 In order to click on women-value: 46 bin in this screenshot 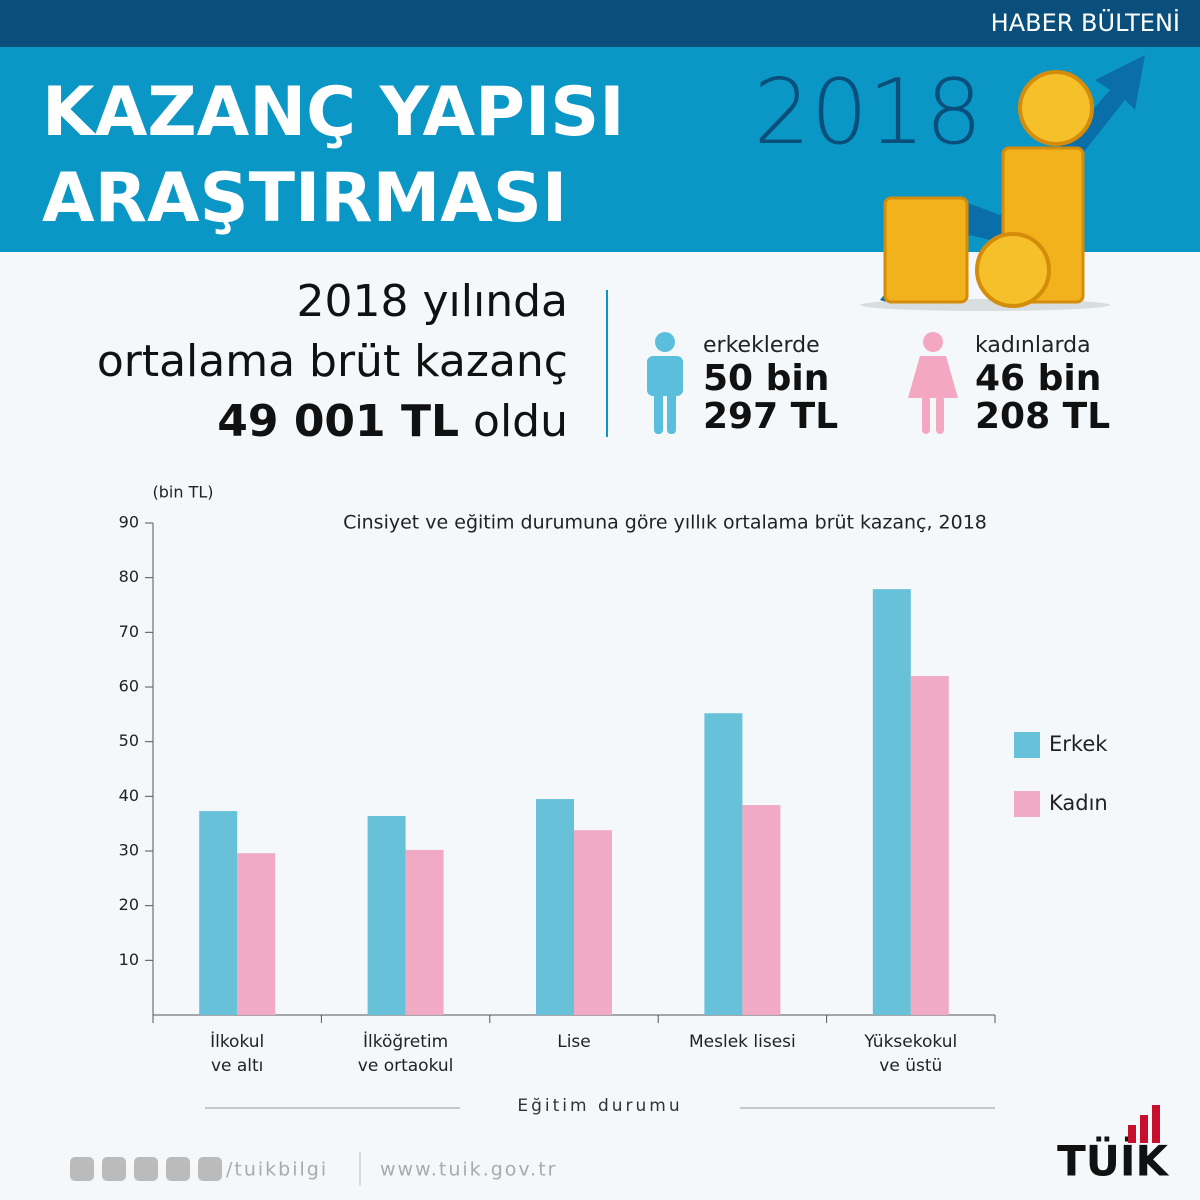, I will do `click(1038, 378)`.